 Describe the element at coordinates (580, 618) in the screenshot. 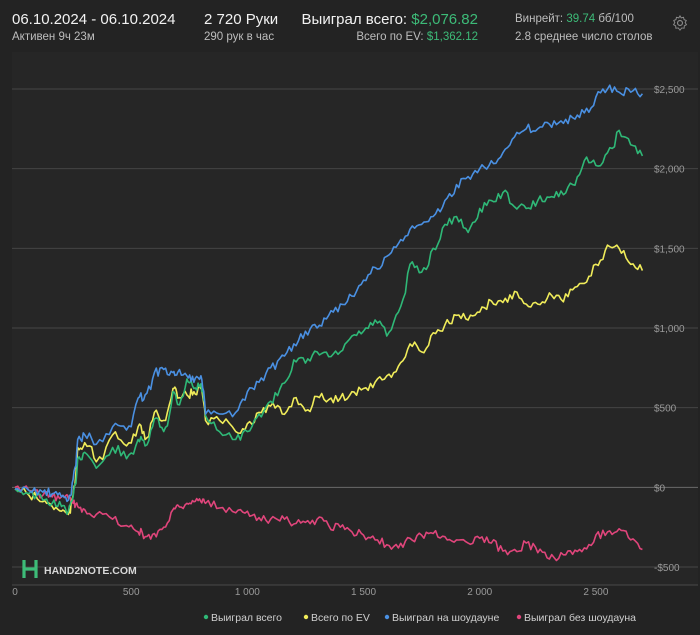

I see `legend-label: Выиграл без шоудауна` at that location.